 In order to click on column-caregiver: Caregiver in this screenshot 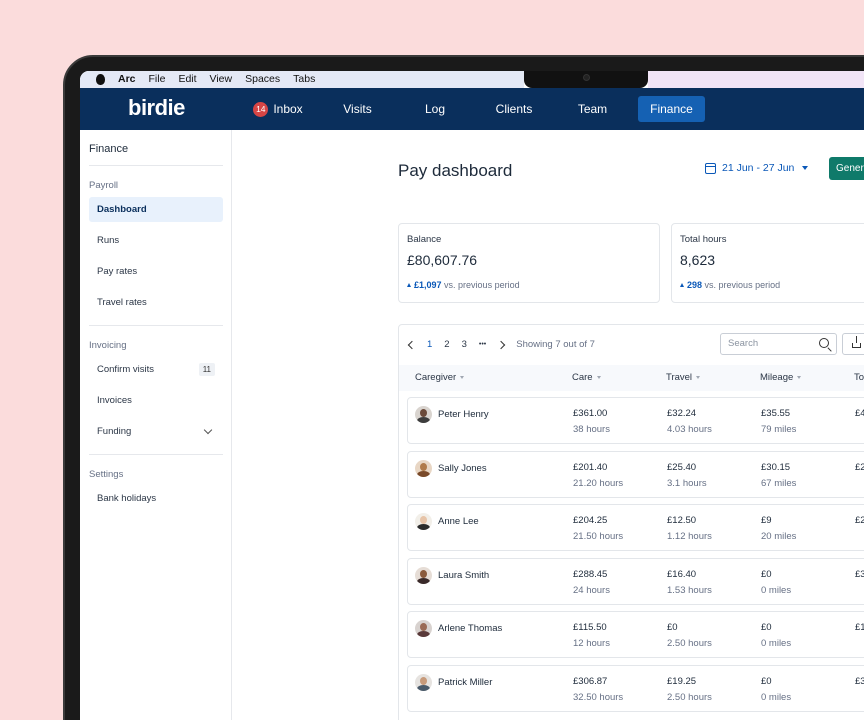, I will do `click(440, 377)`.